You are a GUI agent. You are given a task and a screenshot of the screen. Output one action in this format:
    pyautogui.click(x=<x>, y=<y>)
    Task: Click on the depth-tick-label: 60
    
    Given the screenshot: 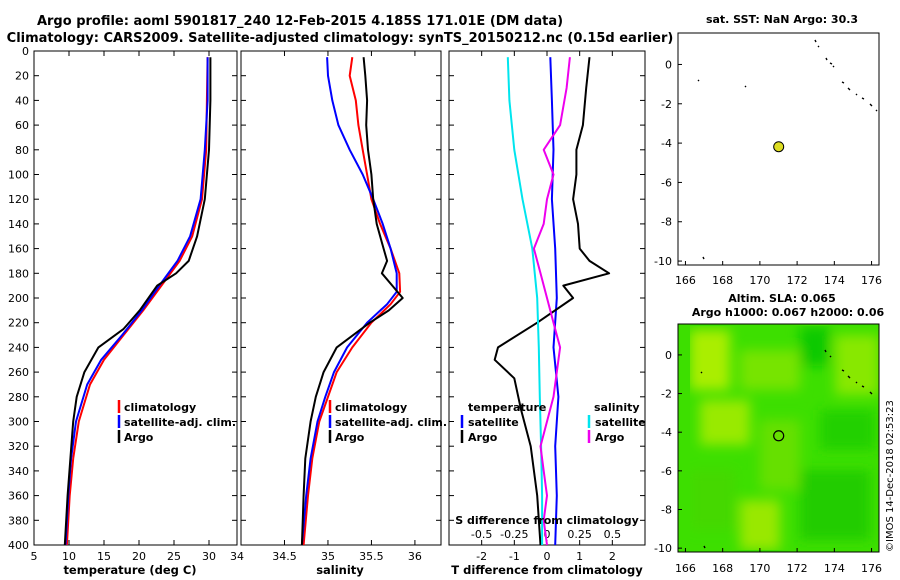 What is the action you would take?
    pyautogui.click(x=22, y=125)
    